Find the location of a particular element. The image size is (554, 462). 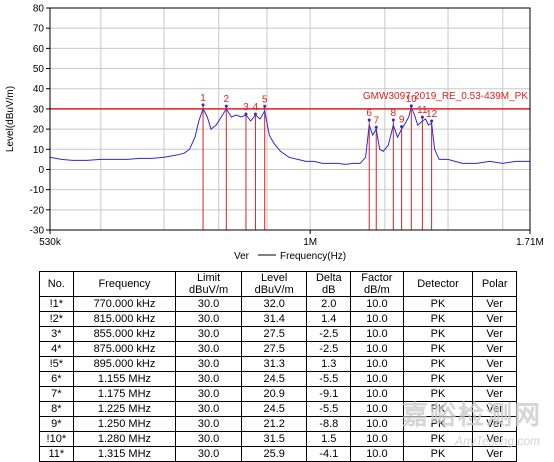

table-cell: !1* is located at coordinates (56, 304).